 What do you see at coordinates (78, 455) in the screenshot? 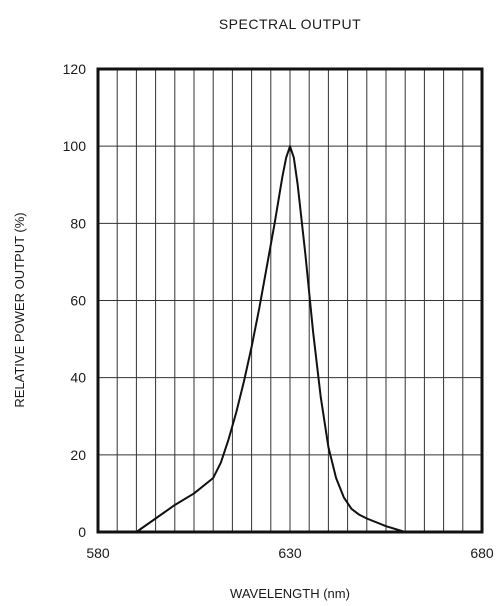
I see `y-tick-label: 20` at bounding box center [78, 455].